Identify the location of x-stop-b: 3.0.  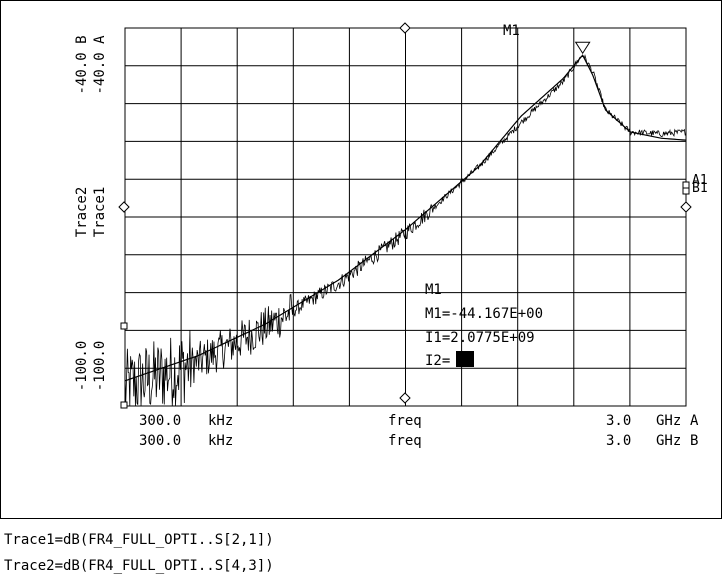
(618, 441).